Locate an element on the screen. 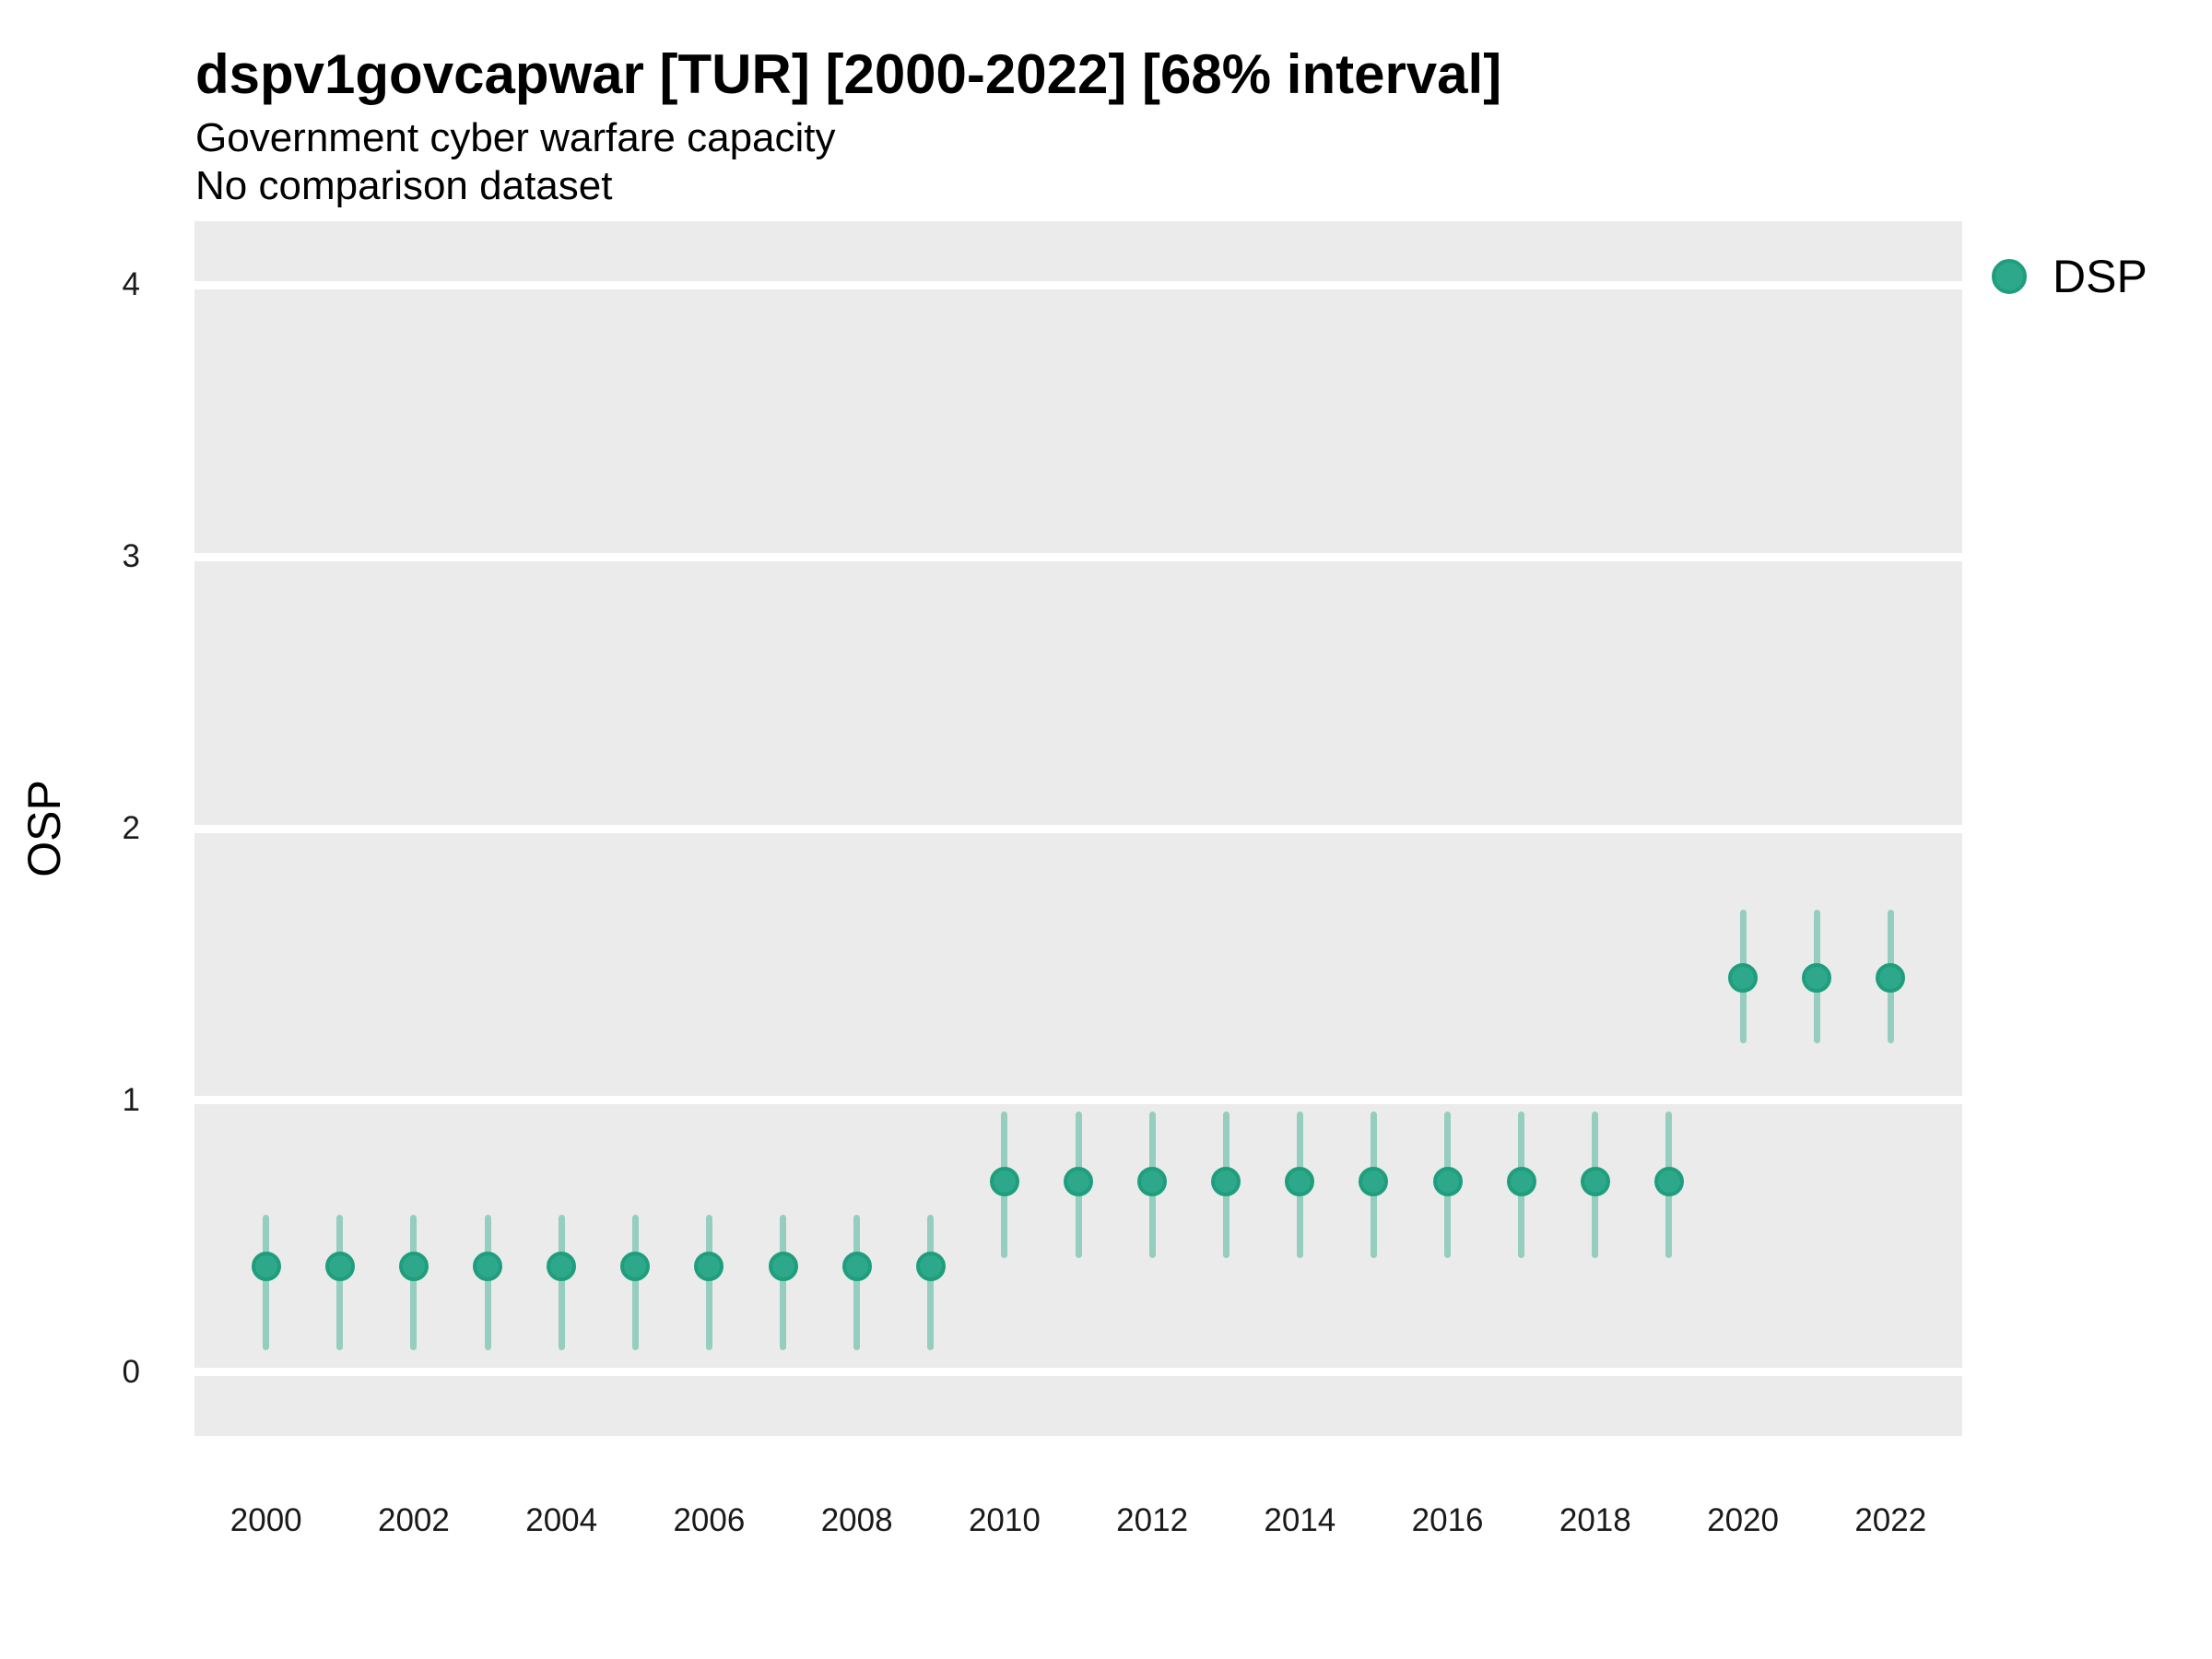  point-estimate-2021 is located at coordinates (1817, 978).